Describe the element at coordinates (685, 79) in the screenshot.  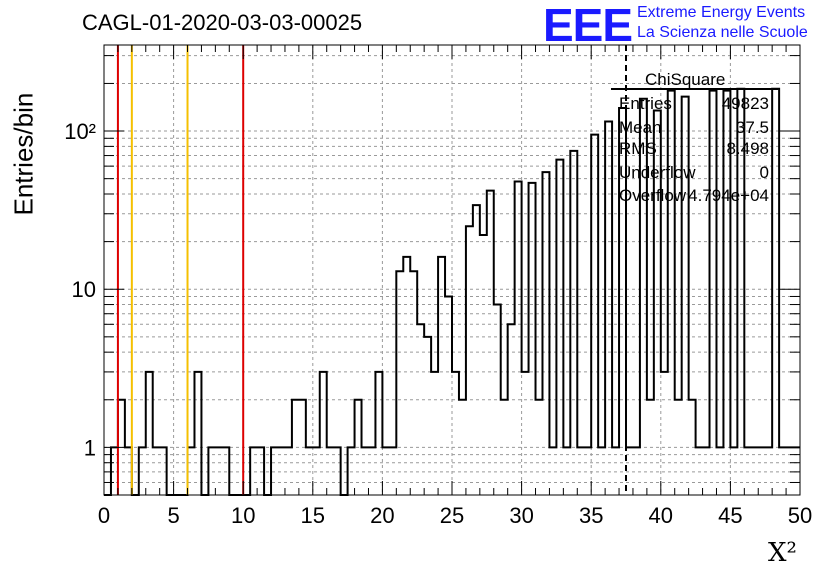
I see `stats-title: ChiSquare` at that location.